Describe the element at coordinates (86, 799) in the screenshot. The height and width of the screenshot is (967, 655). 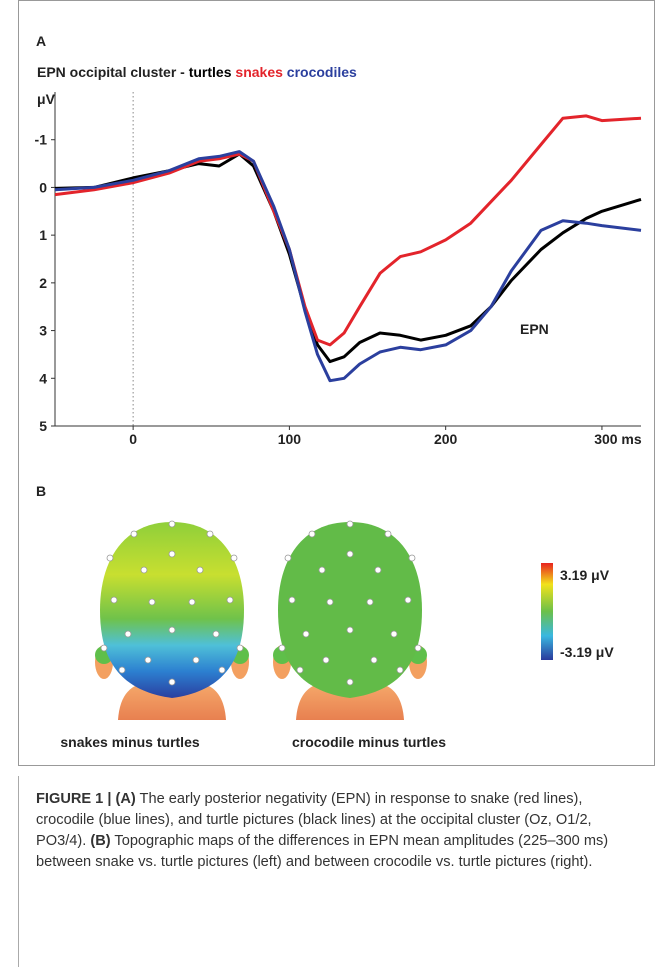
I see `caption-run: FIGURE 1 | (A)` at that location.